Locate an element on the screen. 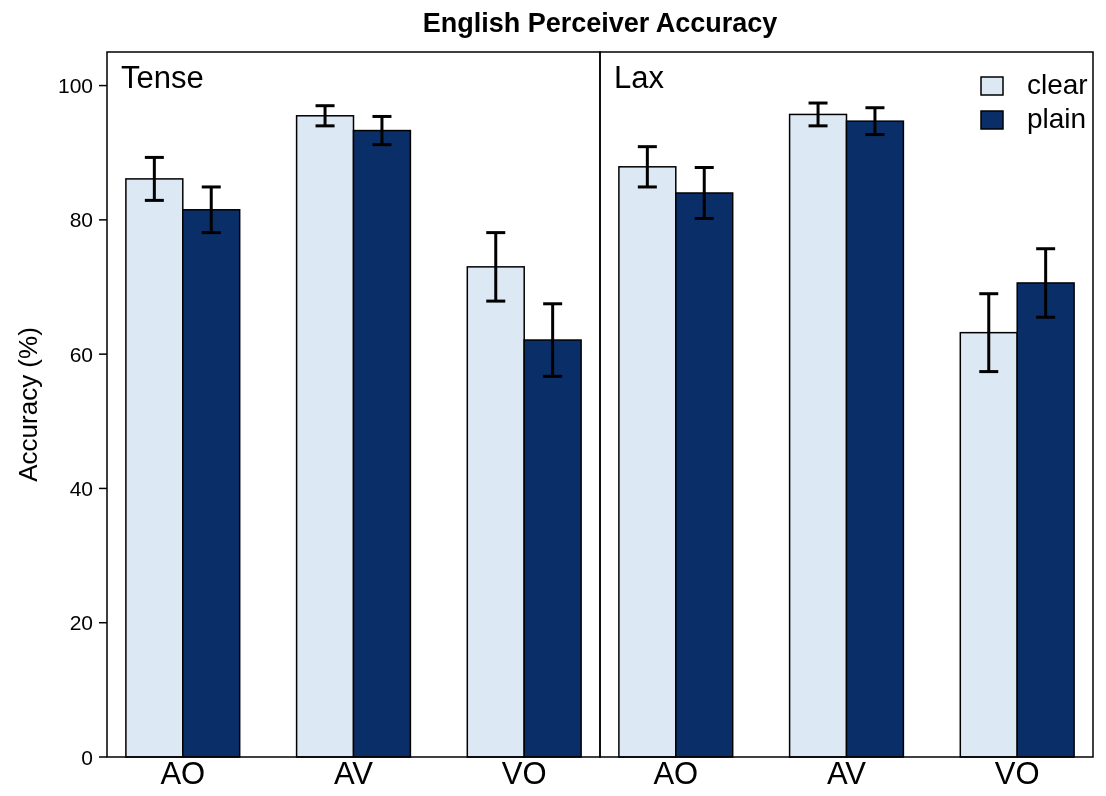 The image size is (1106, 796). legend-label: plain is located at coordinates (1057, 118).